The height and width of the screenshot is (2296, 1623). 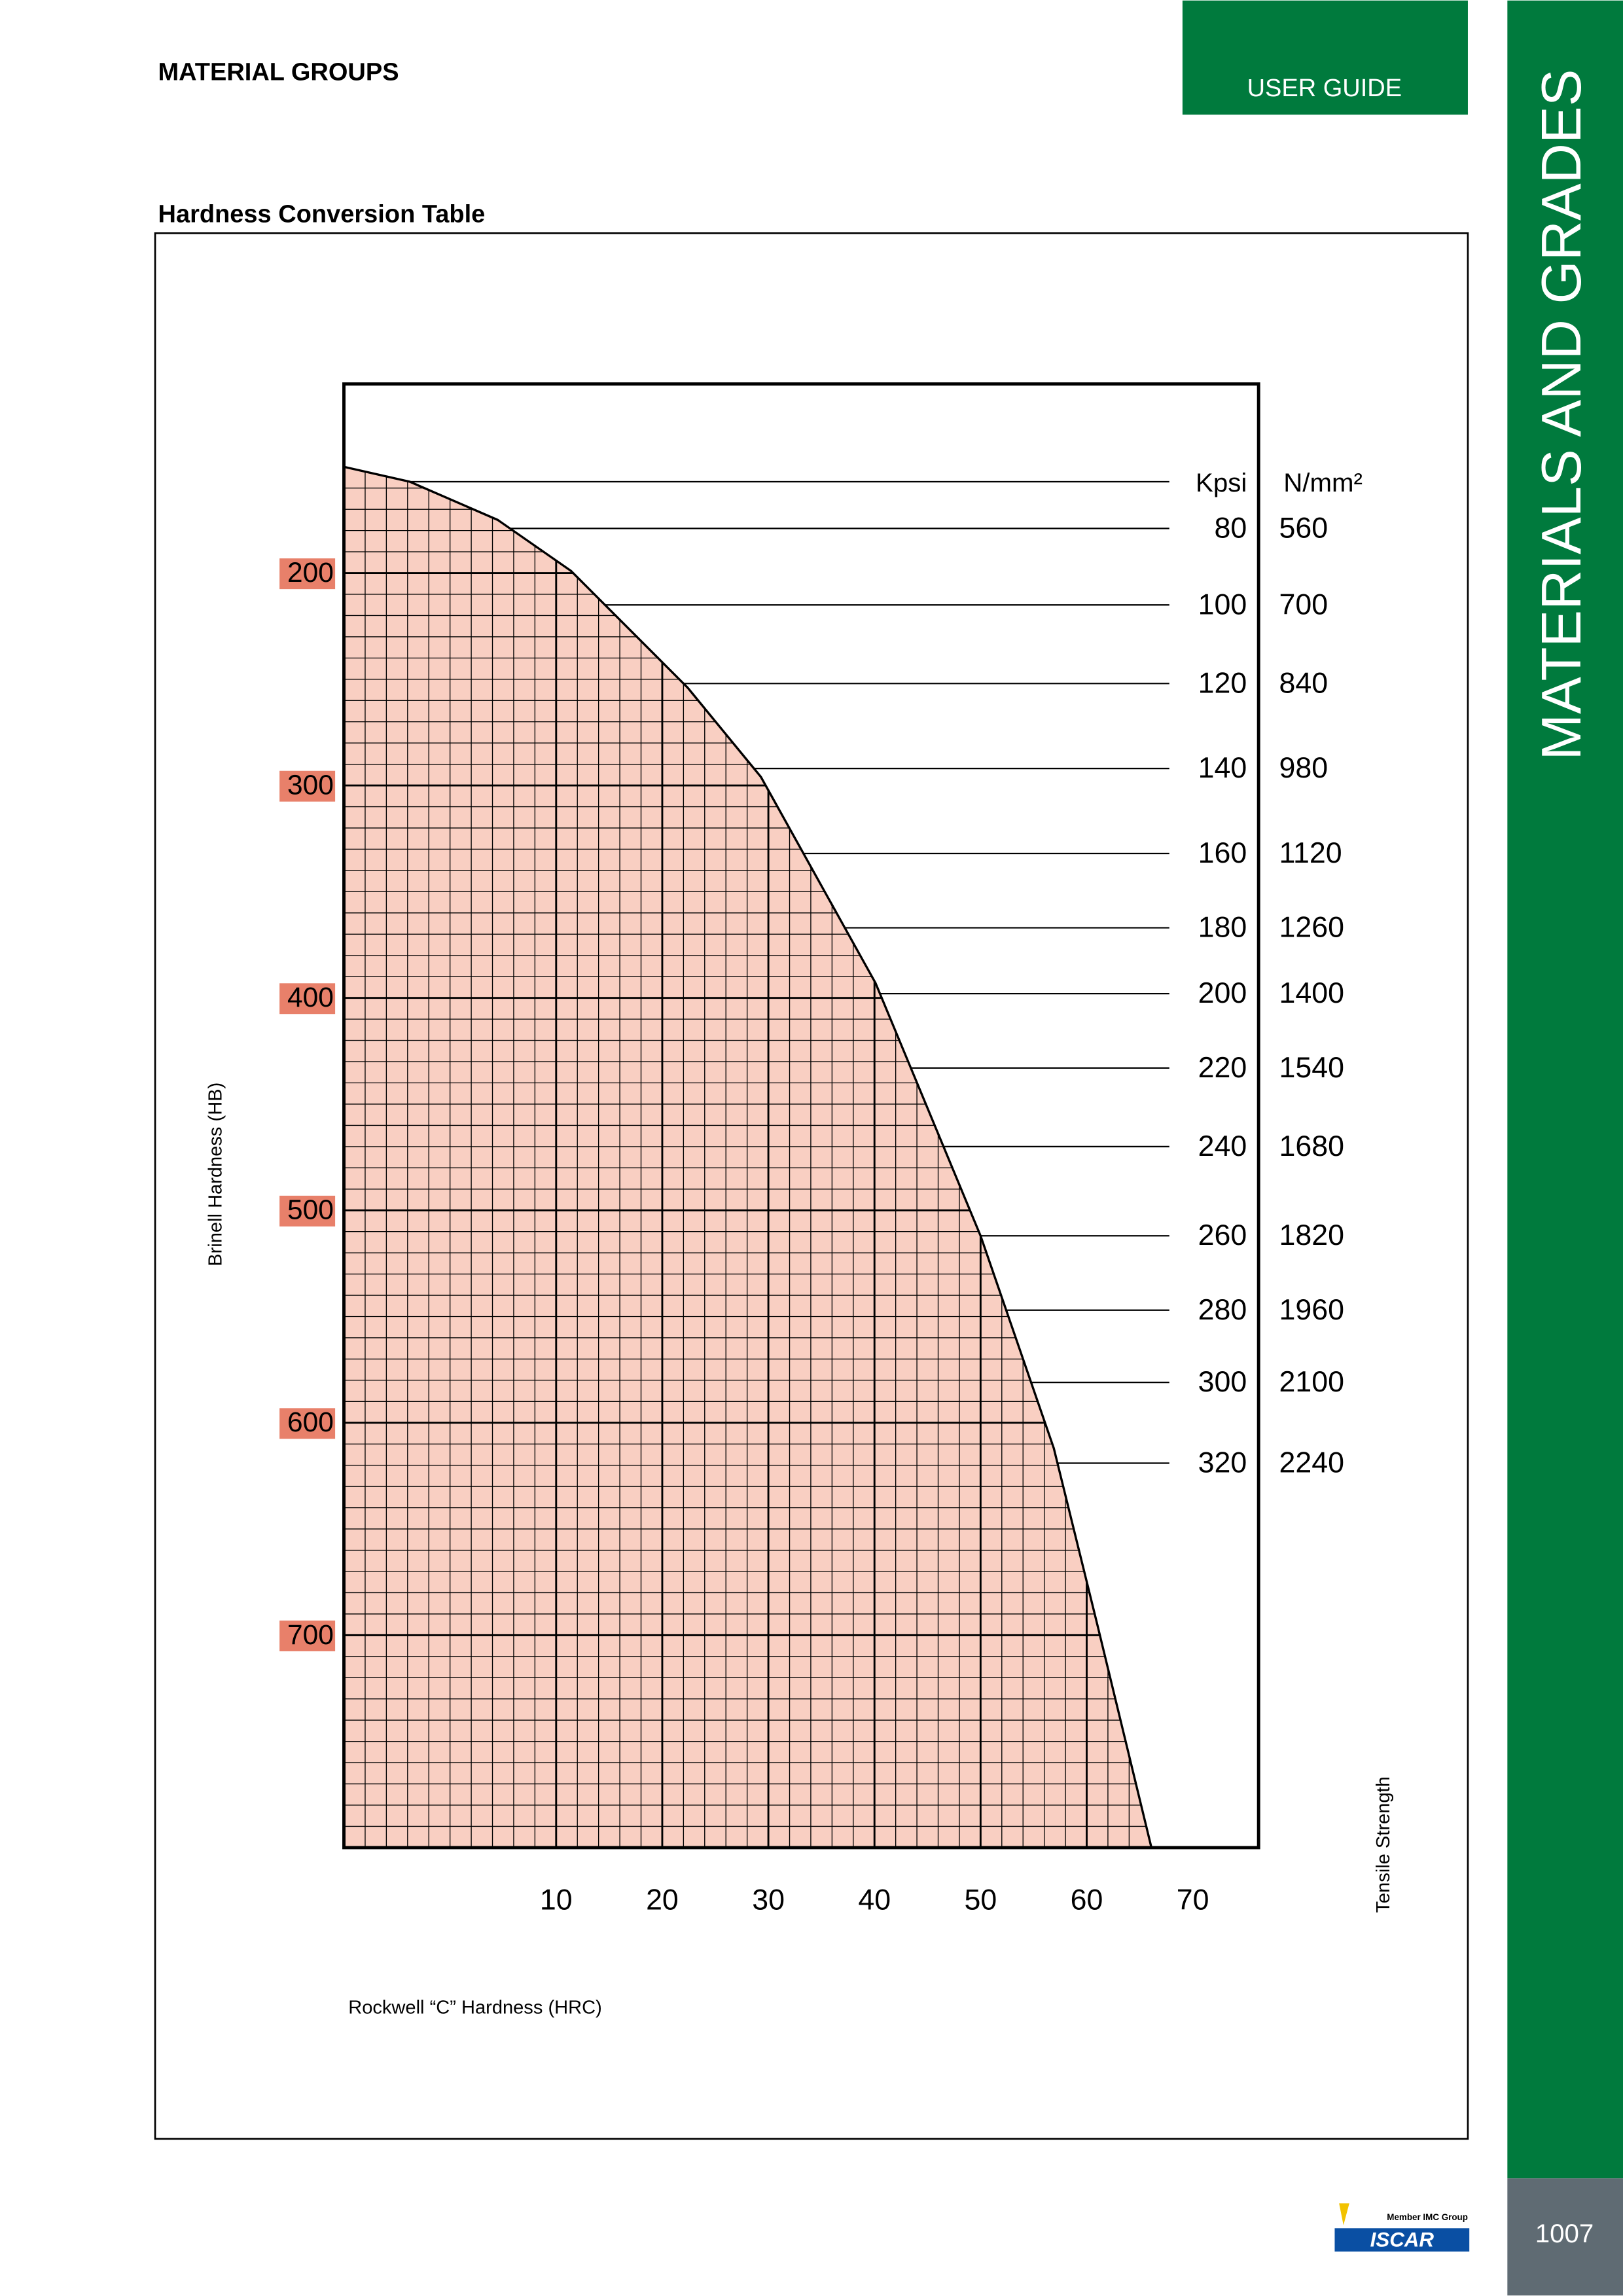 I want to click on kpsi-label: 200, so click(x=1222, y=993).